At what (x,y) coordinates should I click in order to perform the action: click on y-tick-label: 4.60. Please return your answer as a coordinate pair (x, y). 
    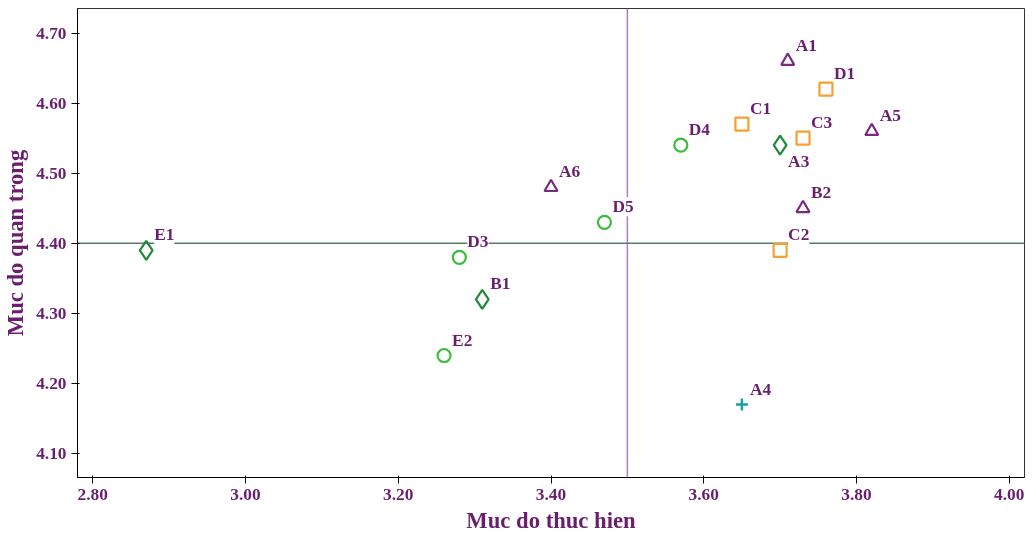
    Looking at the image, I should click on (51, 103).